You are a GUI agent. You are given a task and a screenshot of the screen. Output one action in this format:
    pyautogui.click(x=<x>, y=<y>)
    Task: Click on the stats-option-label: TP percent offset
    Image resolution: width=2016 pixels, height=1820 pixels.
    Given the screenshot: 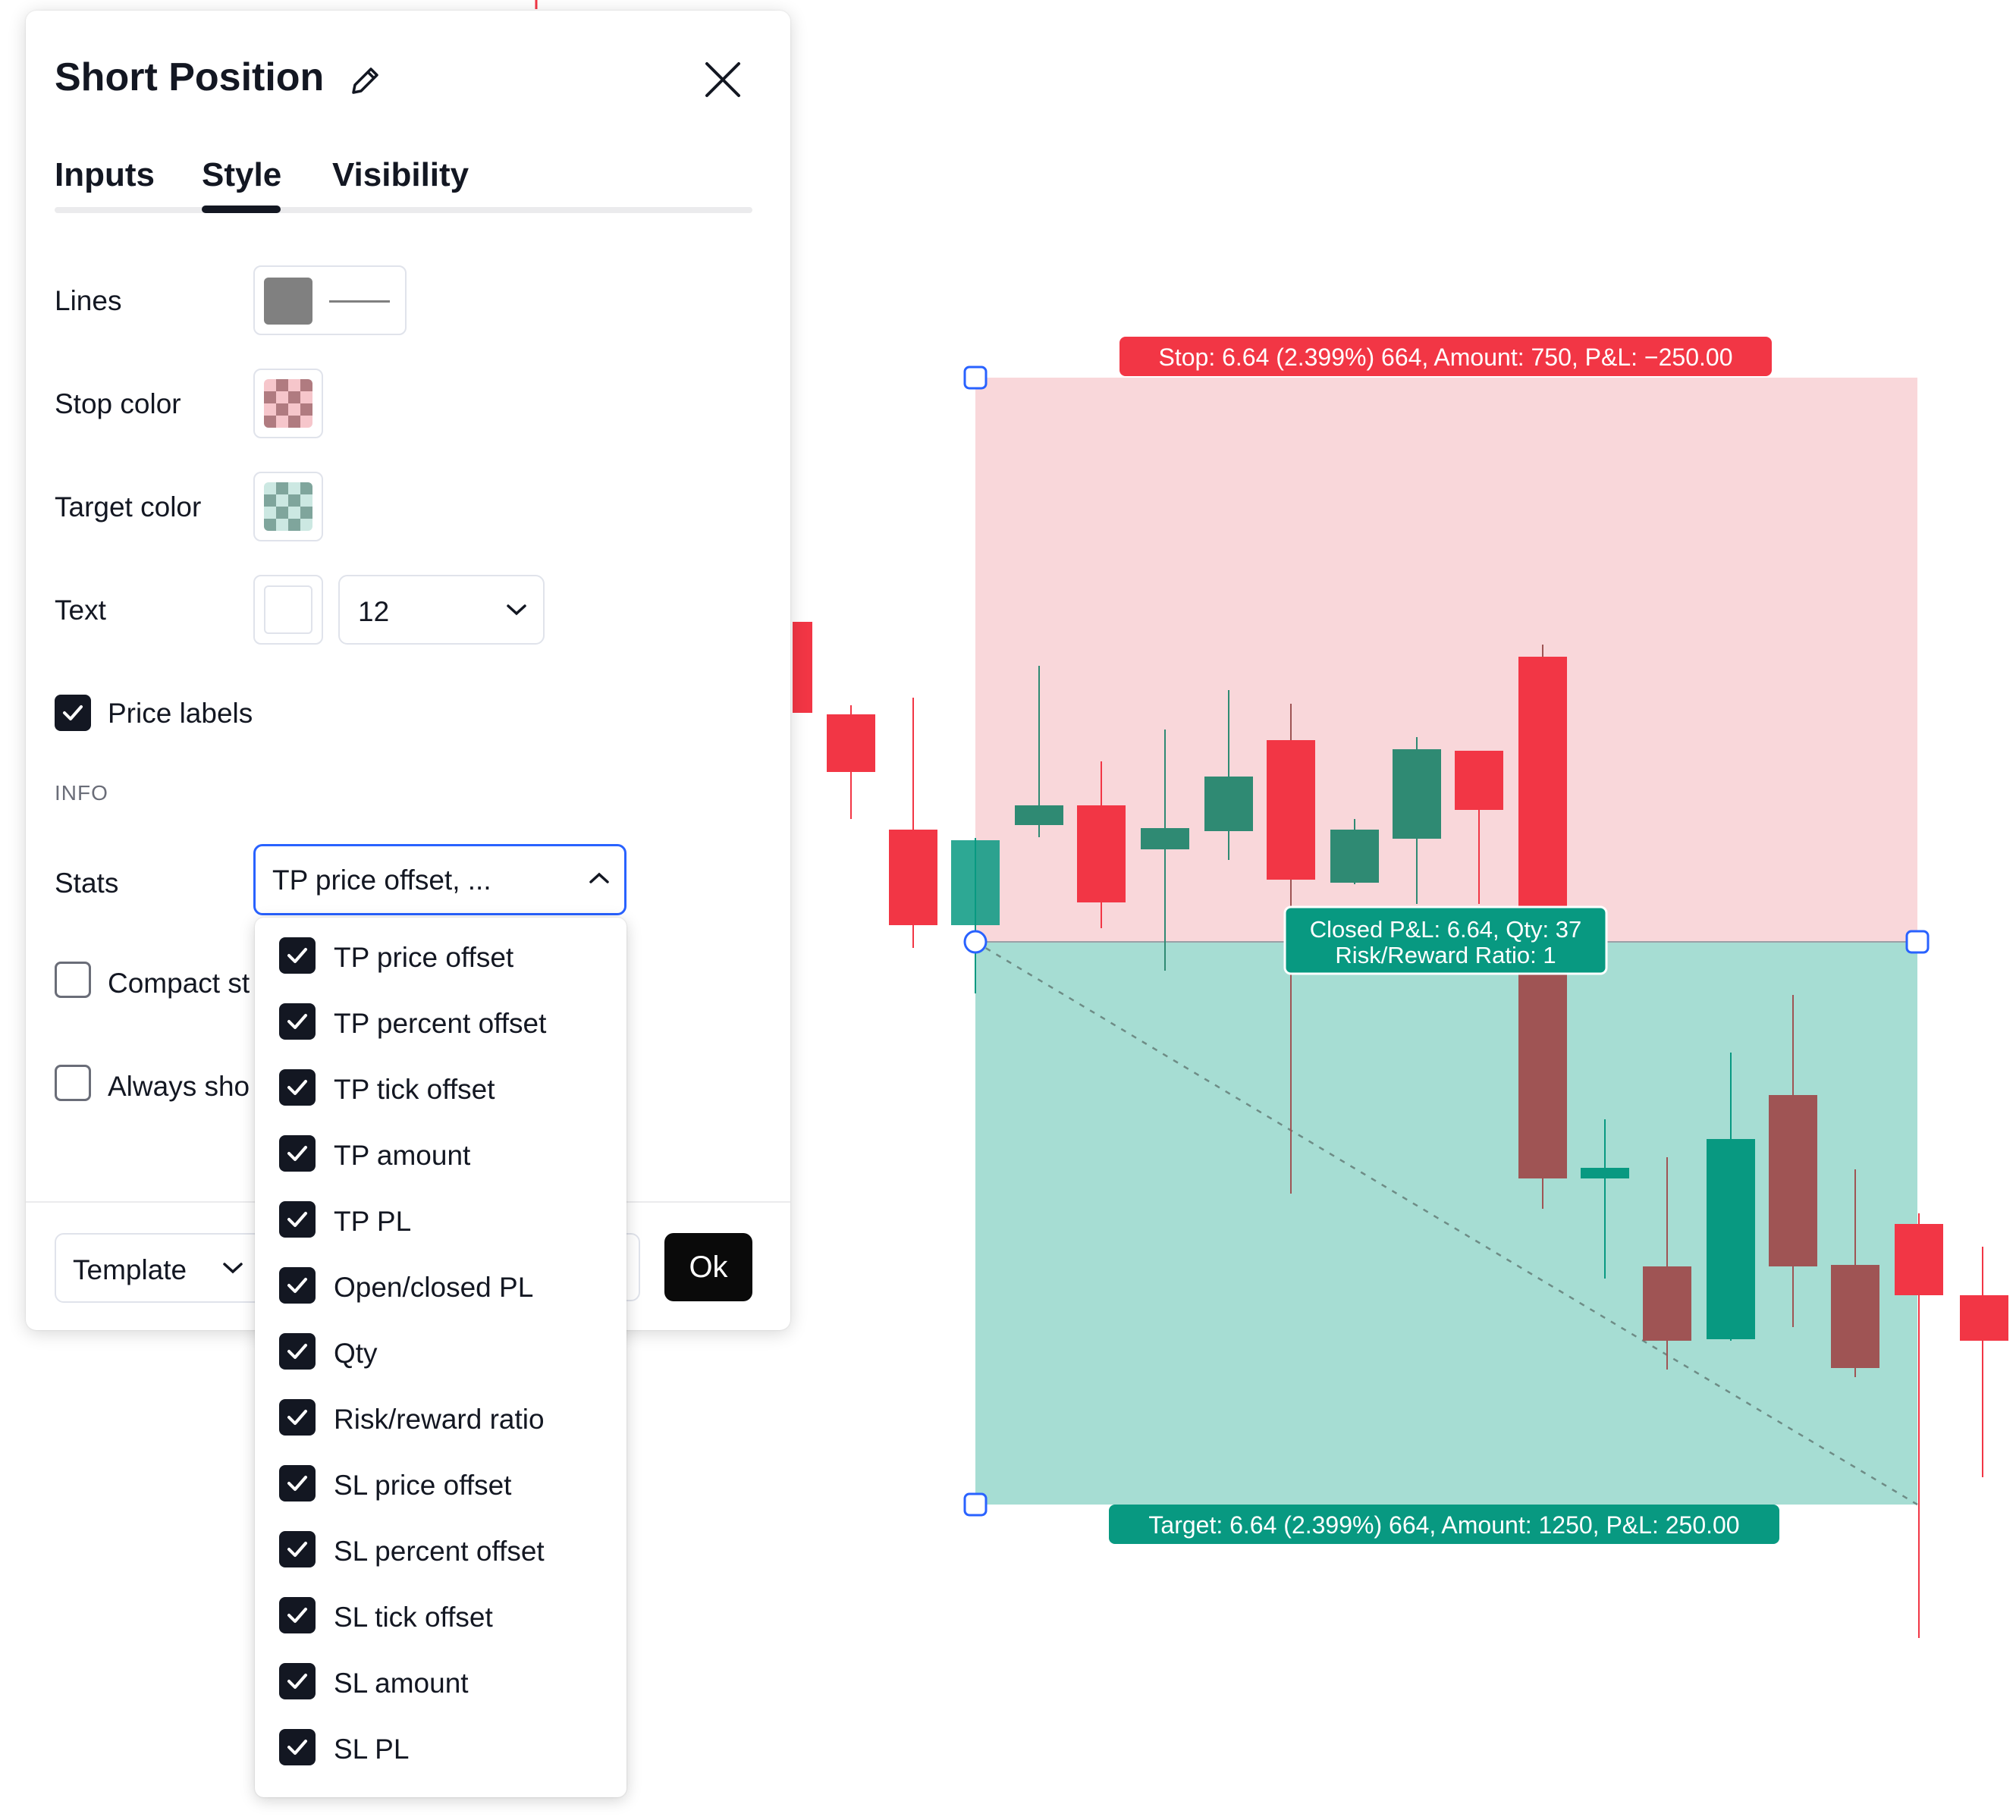 What is the action you would take?
    pyautogui.click(x=441, y=1023)
    